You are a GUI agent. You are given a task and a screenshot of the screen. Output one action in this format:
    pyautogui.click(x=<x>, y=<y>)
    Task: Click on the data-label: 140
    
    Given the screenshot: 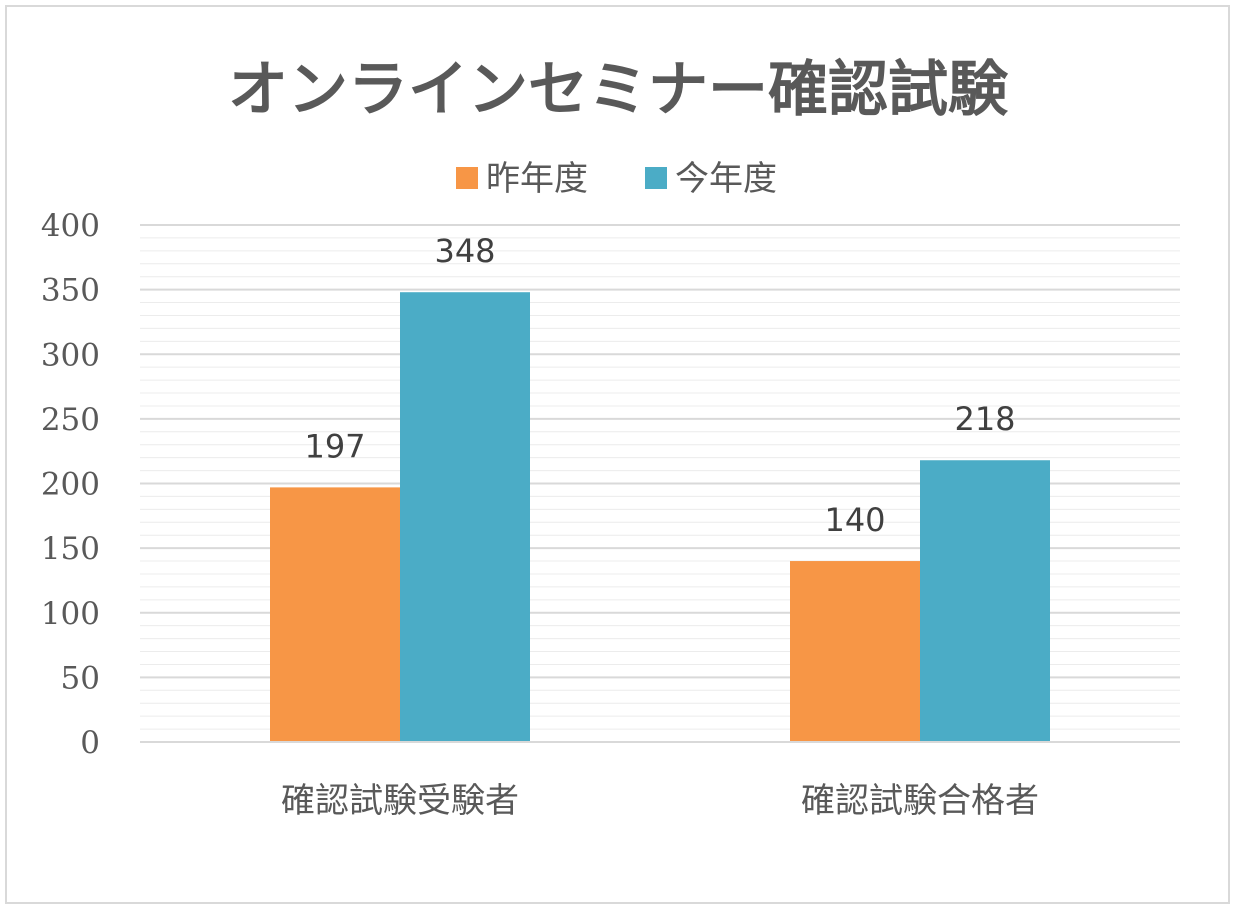 What is the action you would take?
    pyautogui.click(x=854, y=520)
    